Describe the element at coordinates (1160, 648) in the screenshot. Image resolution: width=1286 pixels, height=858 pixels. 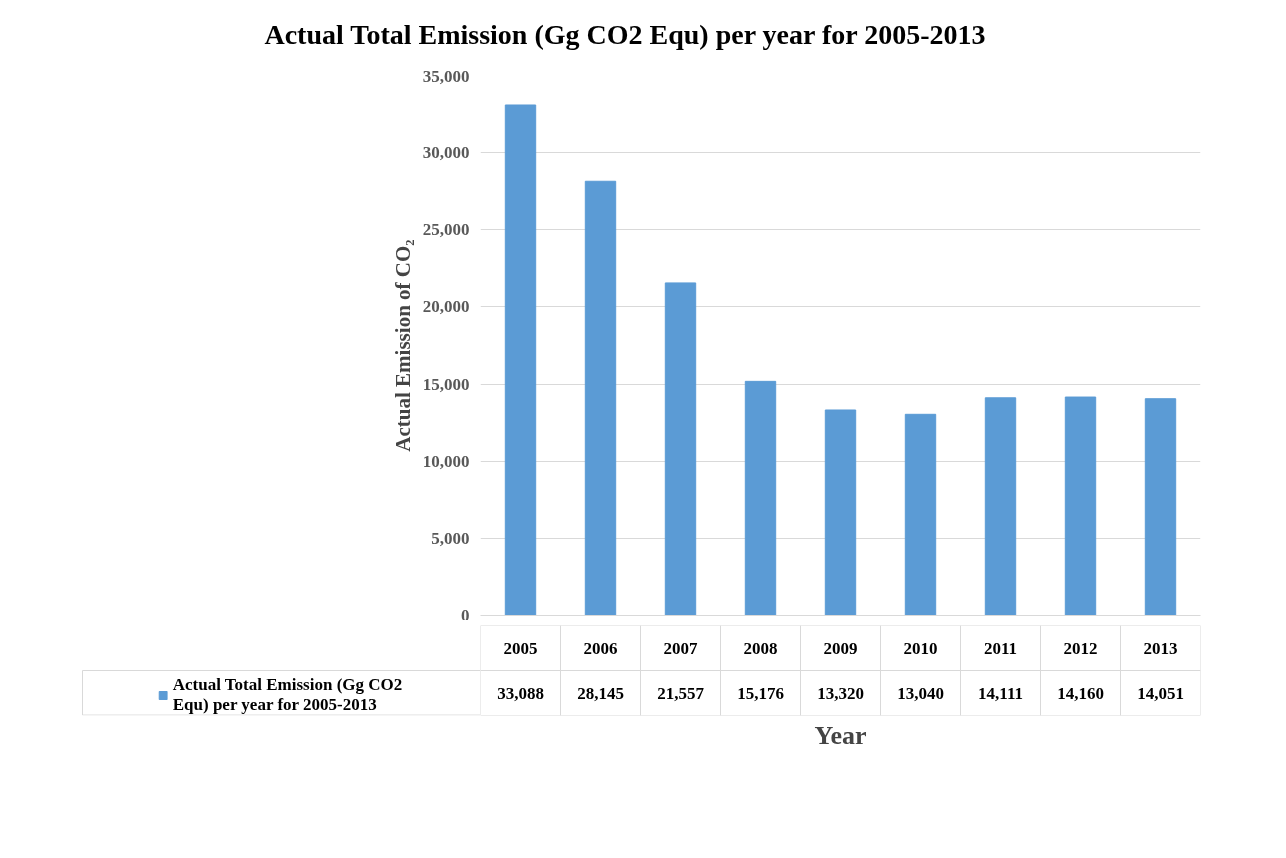
I see `x-tick-label: 2013` at that location.